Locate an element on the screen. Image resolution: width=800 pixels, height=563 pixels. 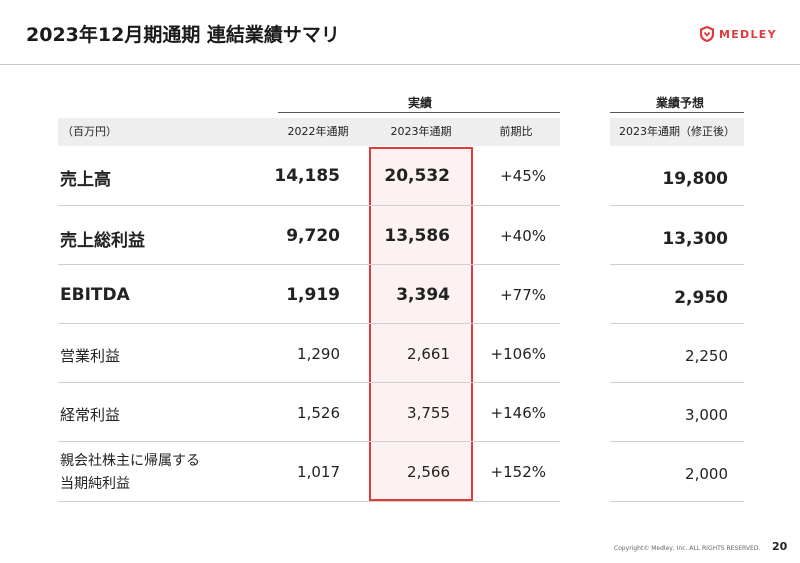
cell-fy2023: 3,394 is located at coordinates (423, 295).